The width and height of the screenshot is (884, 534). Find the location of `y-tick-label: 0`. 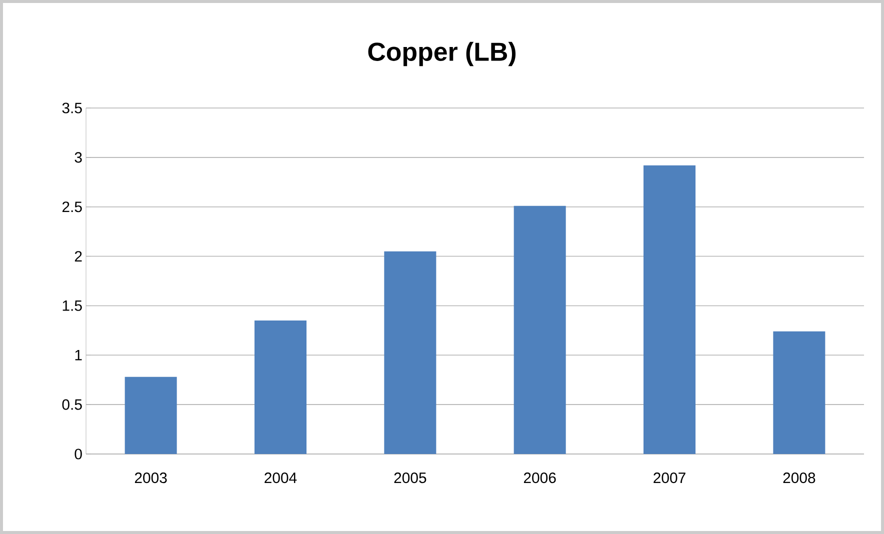

y-tick-label: 0 is located at coordinates (78, 454).